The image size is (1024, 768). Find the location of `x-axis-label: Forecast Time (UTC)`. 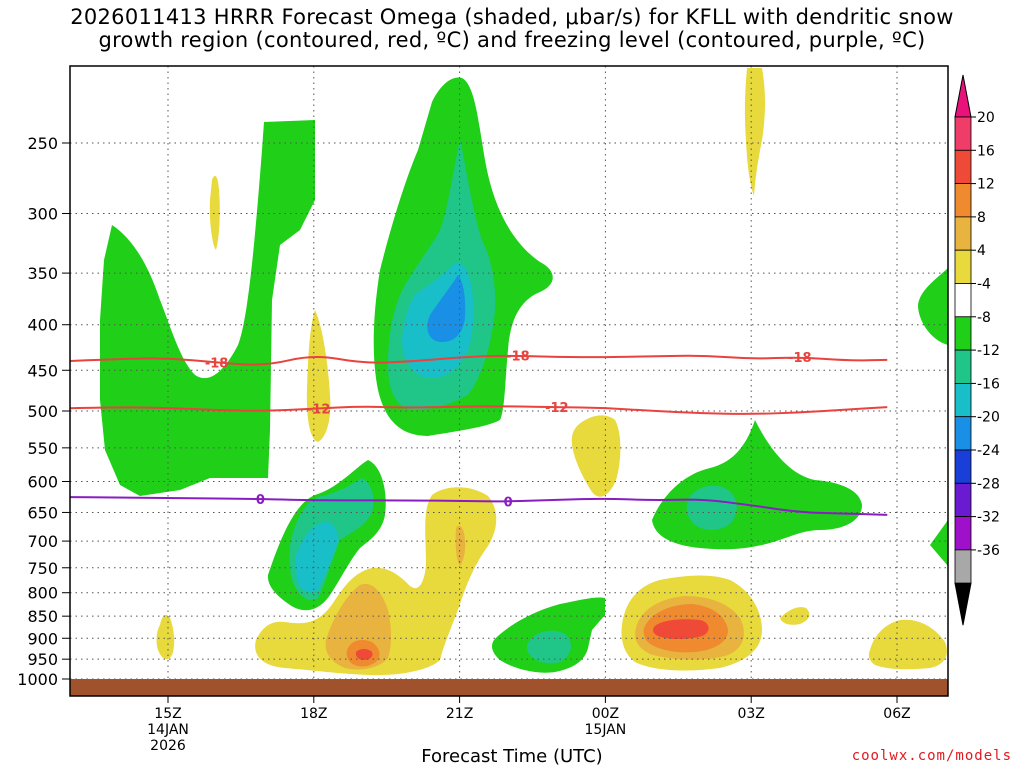

x-axis-label: Forecast Time (UTC) is located at coordinates (512, 756).